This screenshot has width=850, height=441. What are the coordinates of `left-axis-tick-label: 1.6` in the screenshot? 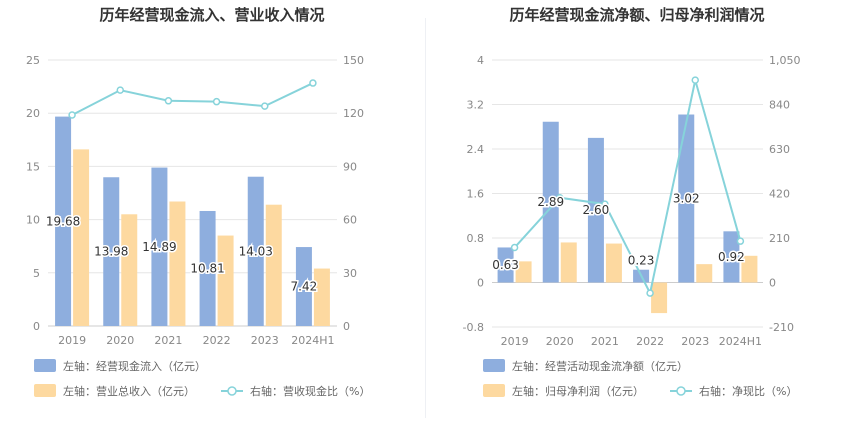 It's located at (476, 194).